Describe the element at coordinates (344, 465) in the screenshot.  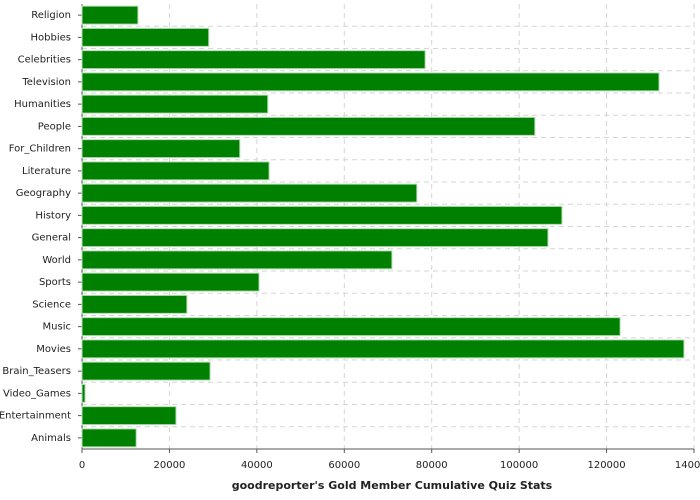
I see `x-tick-label: 60000` at that location.